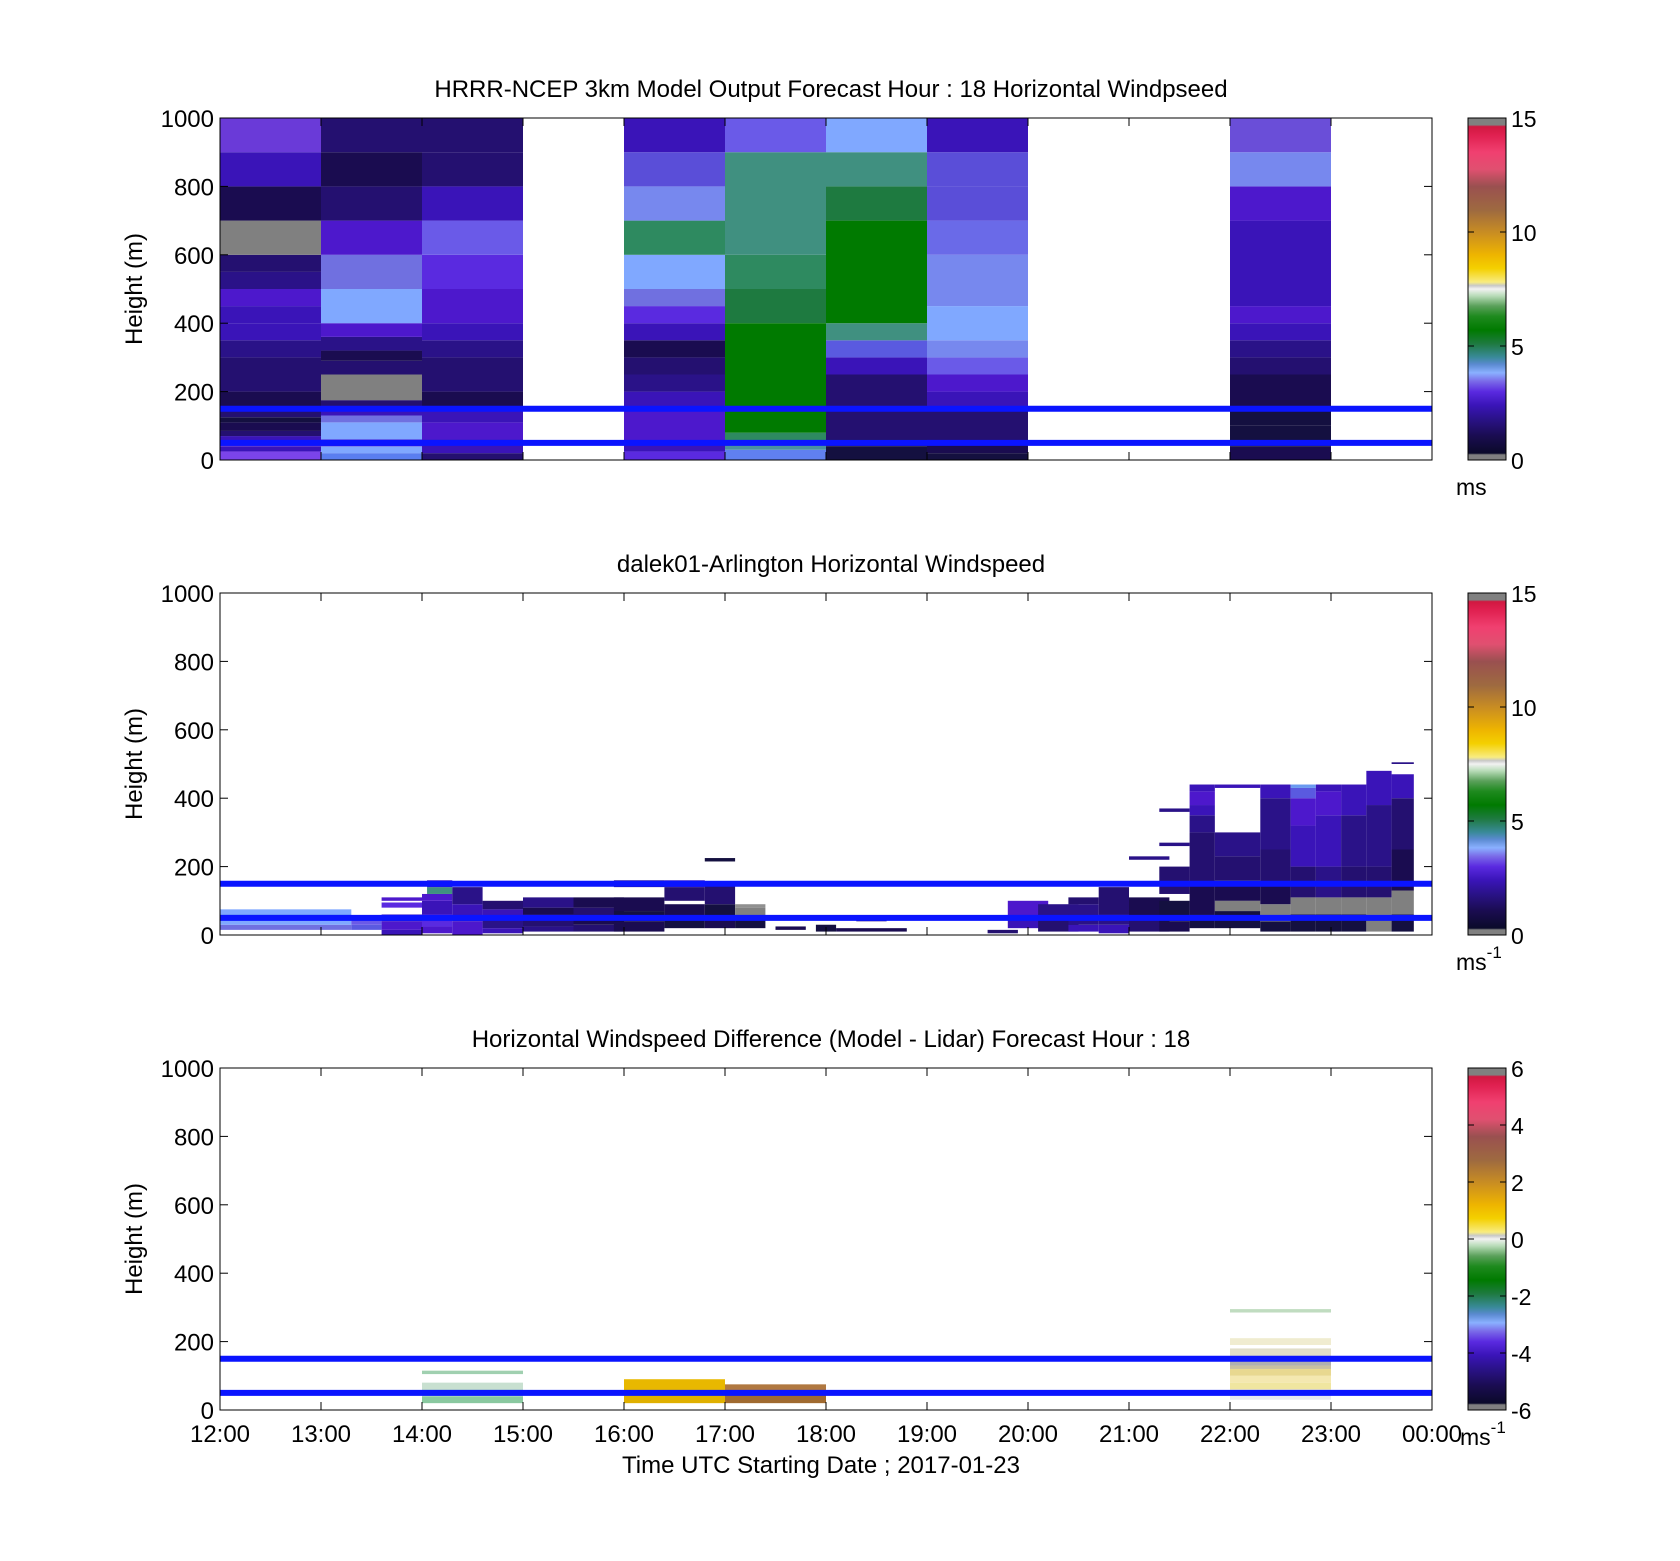 The width and height of the screenshot is (1680, 1561). I want to click on x-axis-label: Time UTC Starting Date ; 2017-01-23, so click(821, 1465).